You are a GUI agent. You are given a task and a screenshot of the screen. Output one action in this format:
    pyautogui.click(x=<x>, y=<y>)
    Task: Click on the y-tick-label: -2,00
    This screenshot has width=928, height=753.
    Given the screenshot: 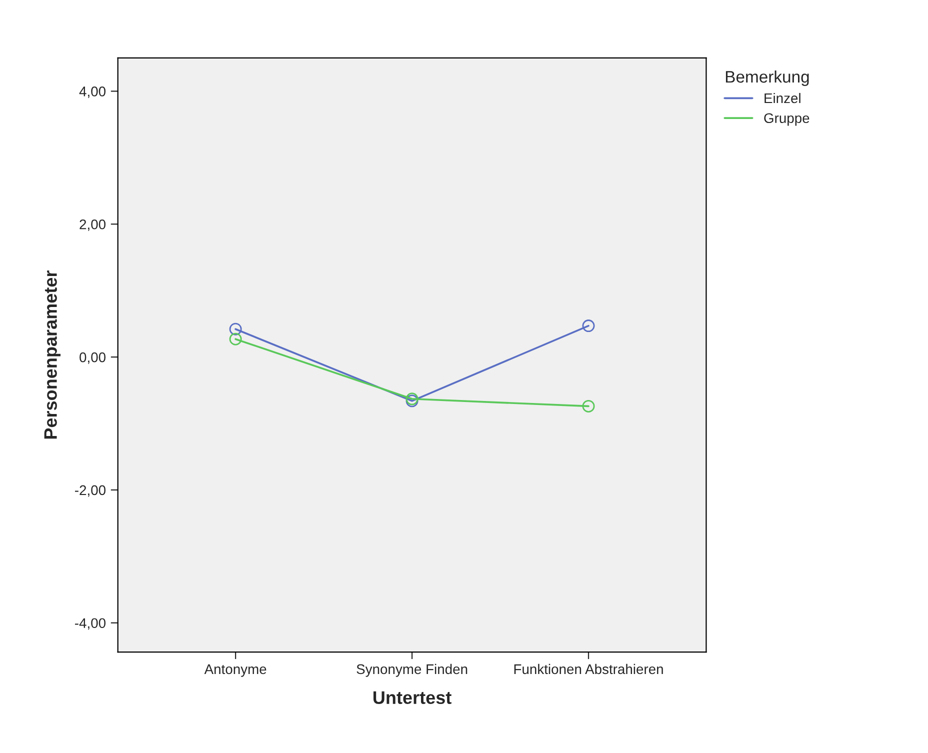 What is the action you would take?
    pyautogui.click(x=90, y=491)
    